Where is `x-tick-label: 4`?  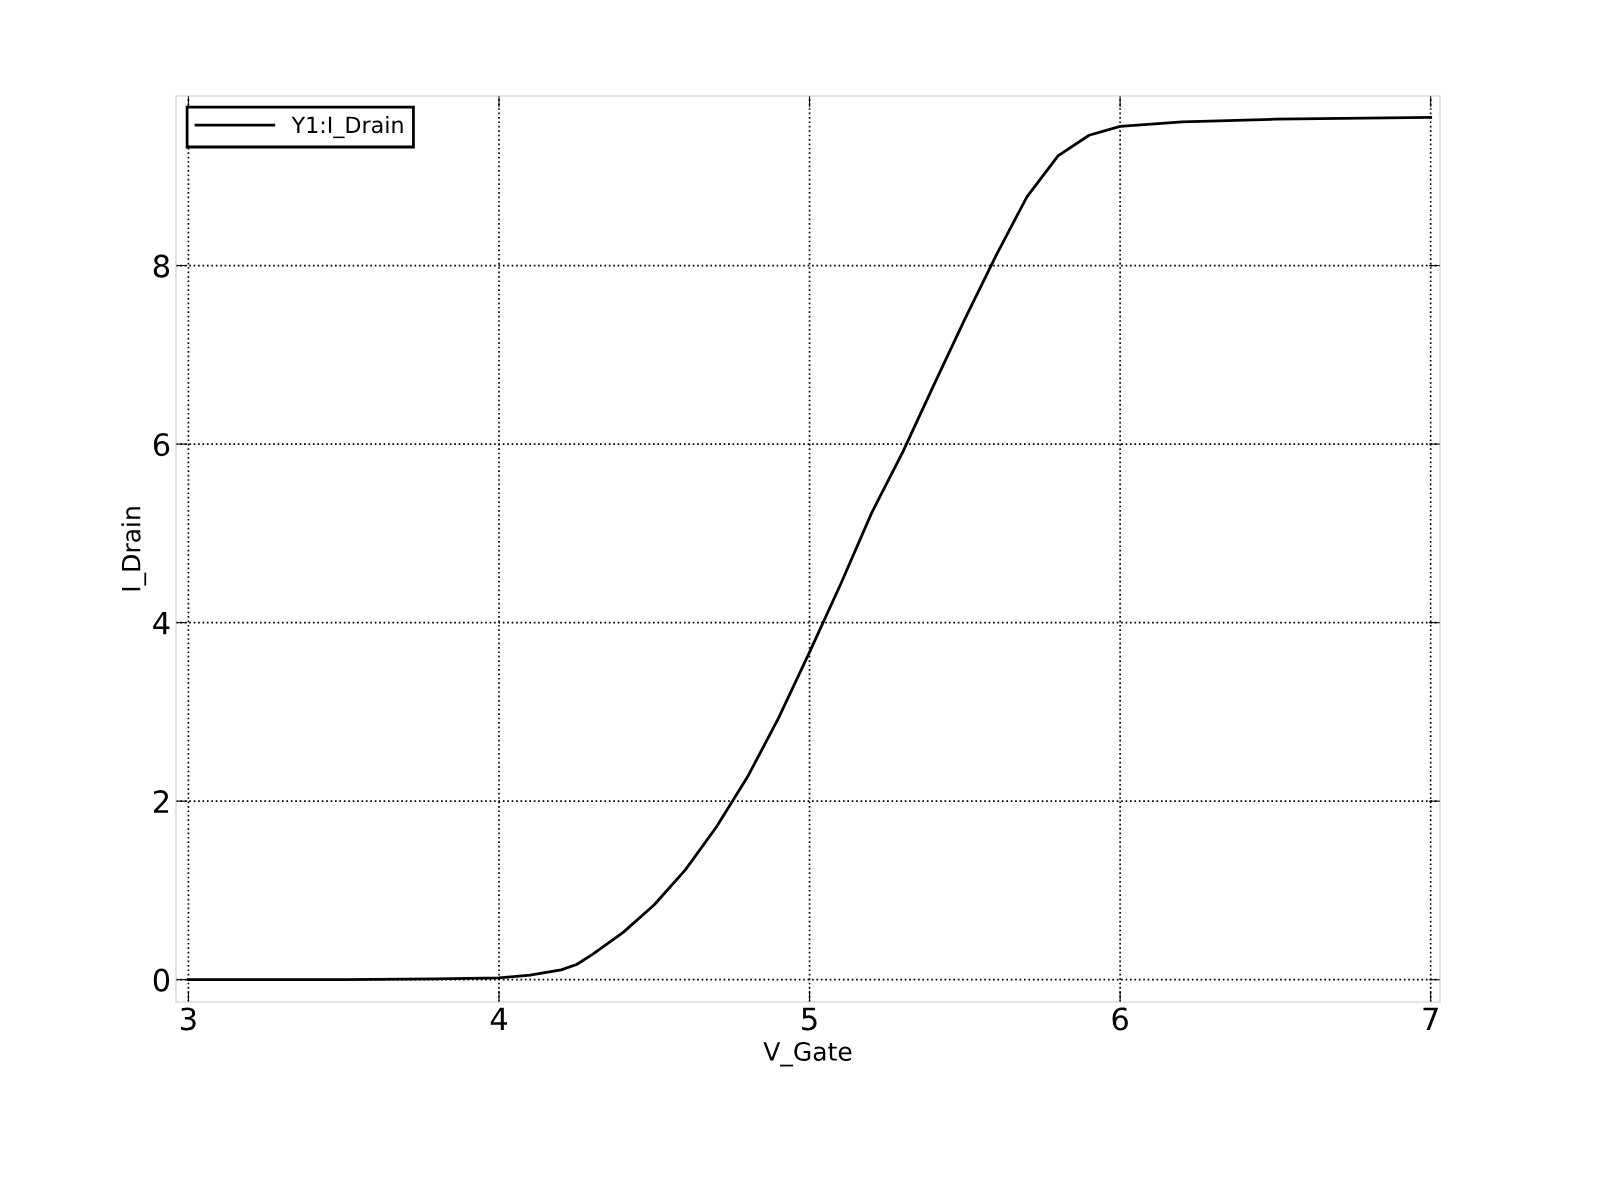 x-tick-label: 4 is located at coordinates (498, 1019).